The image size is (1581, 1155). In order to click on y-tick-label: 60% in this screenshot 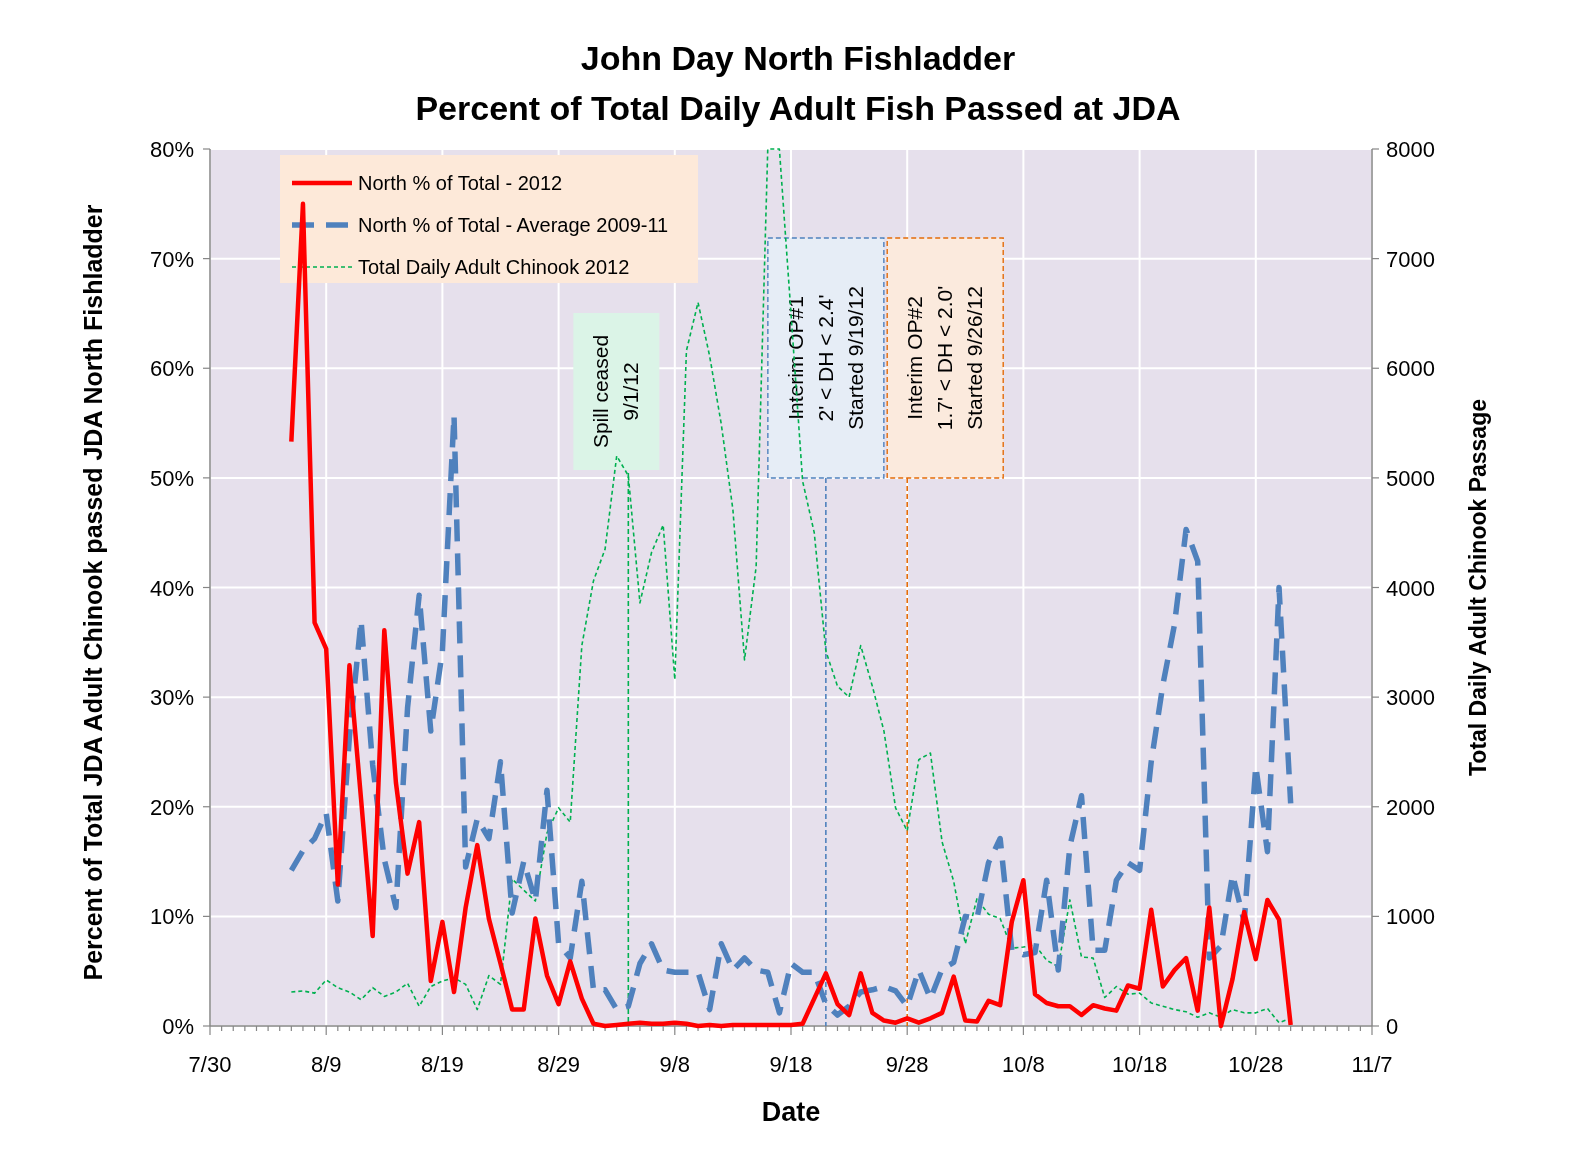, I will do `click(171, 369)`.